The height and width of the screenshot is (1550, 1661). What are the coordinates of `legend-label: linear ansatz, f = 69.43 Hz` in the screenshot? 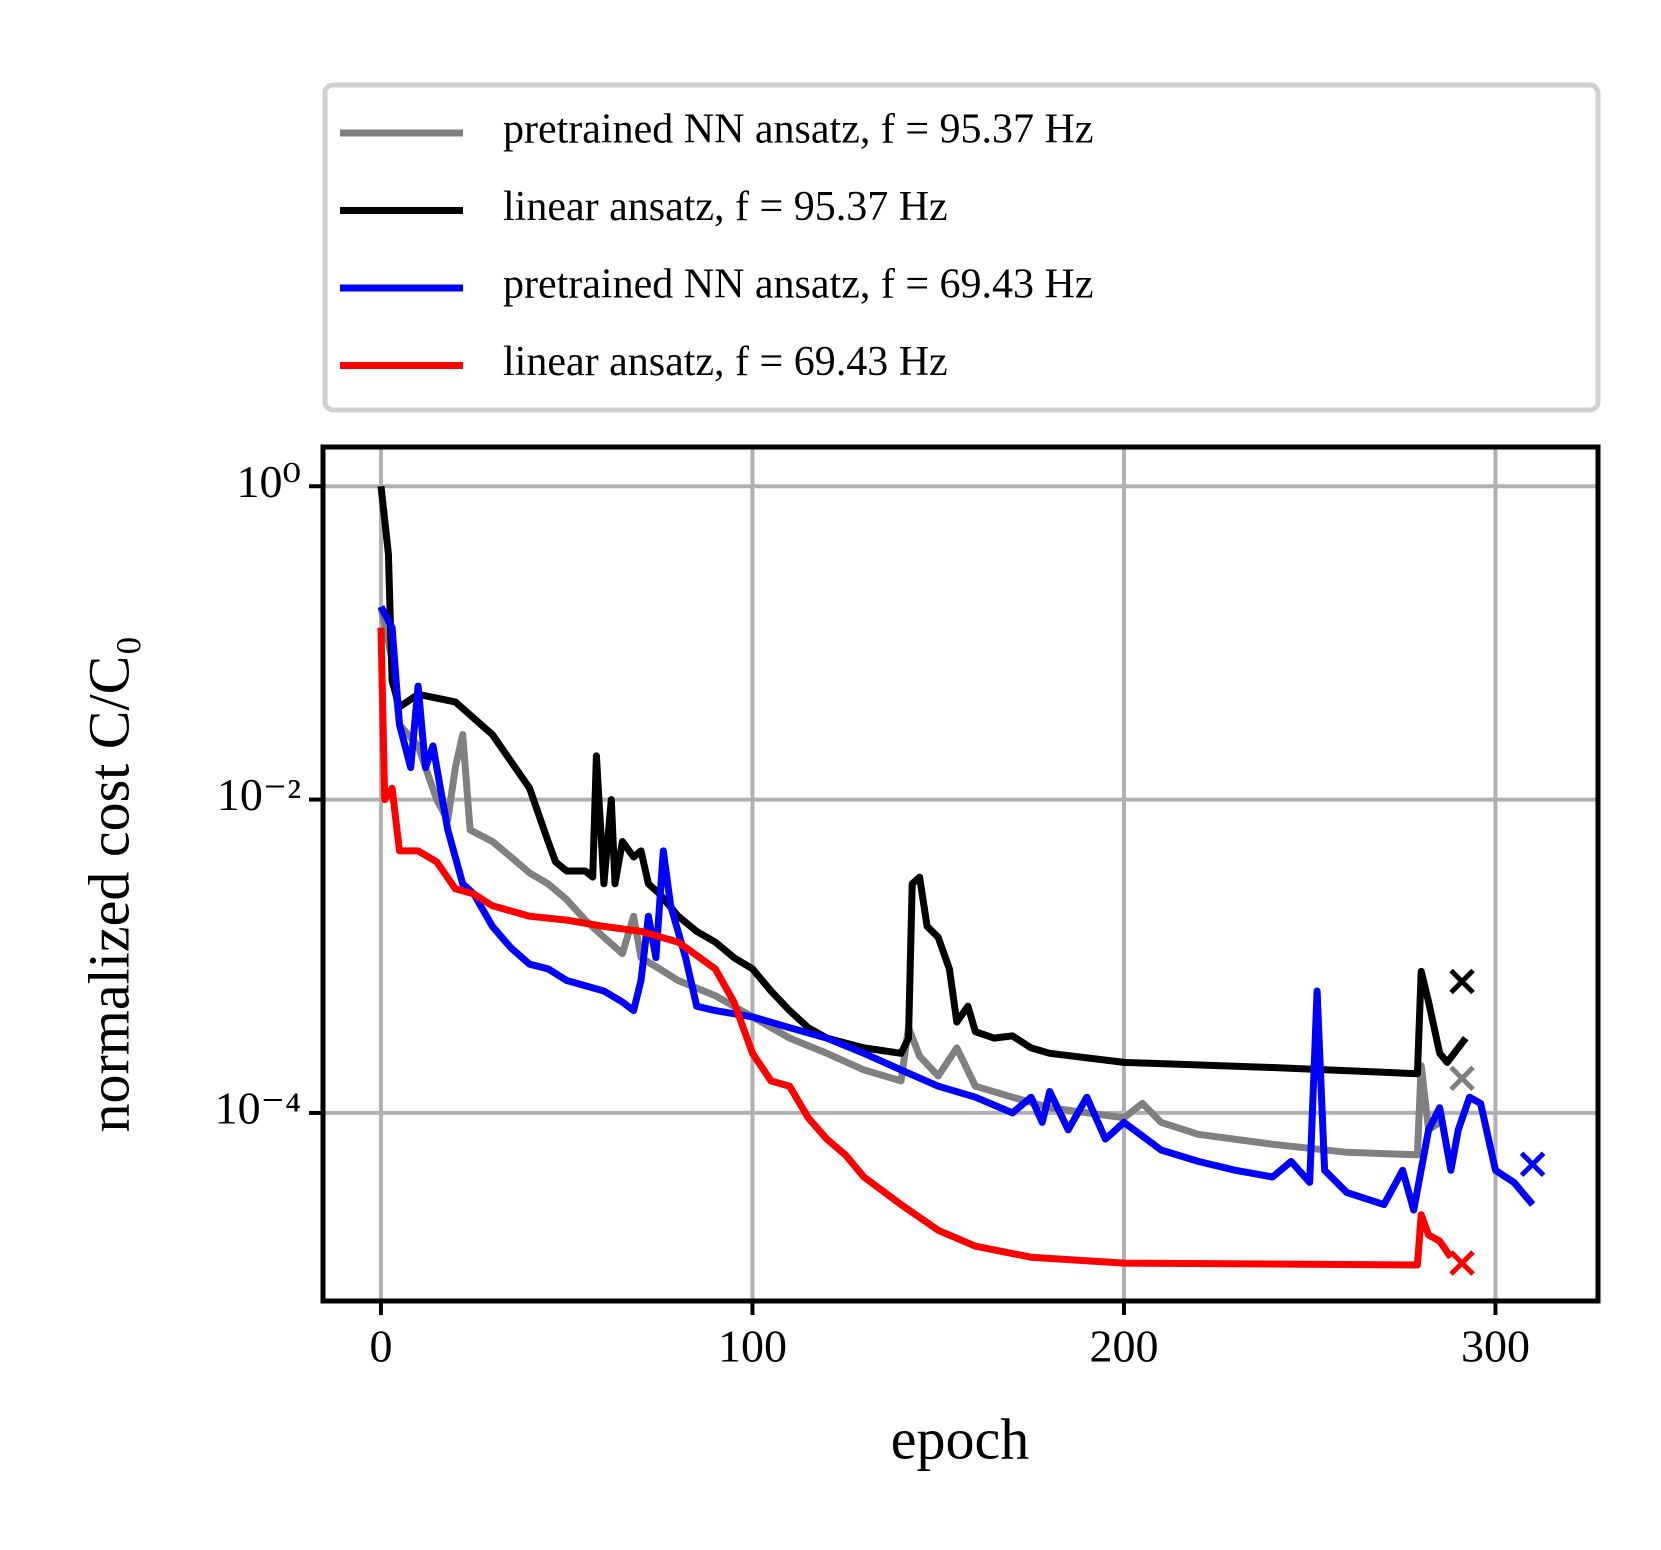 It's located at (725, 362).